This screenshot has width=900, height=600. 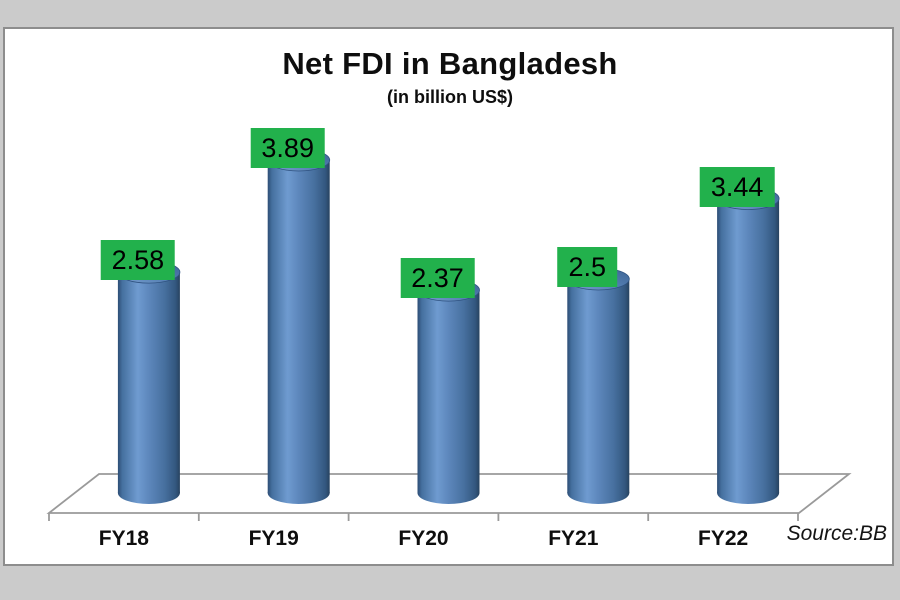 I want to click on x-axis-ticks, so click(x=423, y=517).